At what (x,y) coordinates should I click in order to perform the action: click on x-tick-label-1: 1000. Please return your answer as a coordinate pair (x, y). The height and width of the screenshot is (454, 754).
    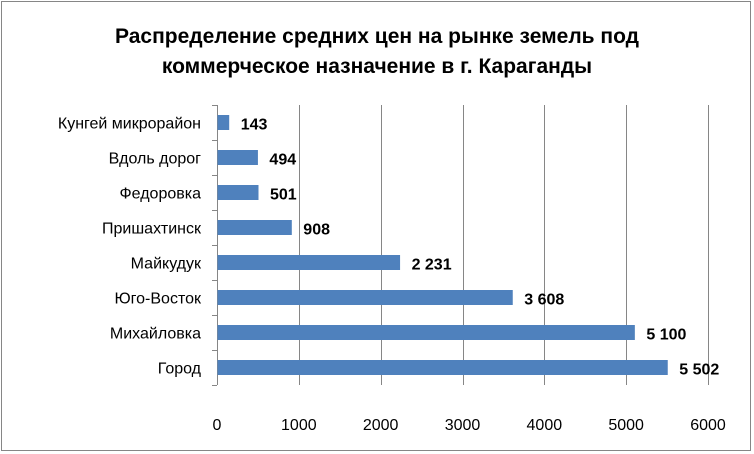
    Looking at the image, I should click on (299, 425).